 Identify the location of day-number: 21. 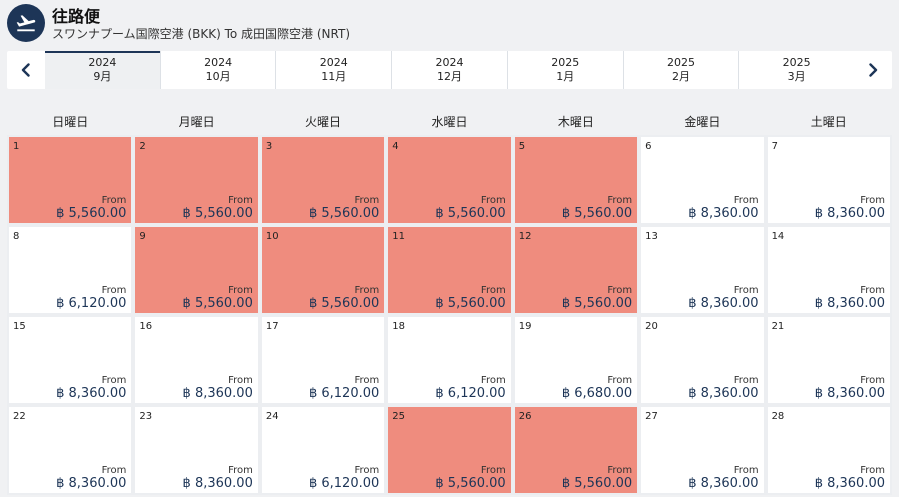
(778, 326).